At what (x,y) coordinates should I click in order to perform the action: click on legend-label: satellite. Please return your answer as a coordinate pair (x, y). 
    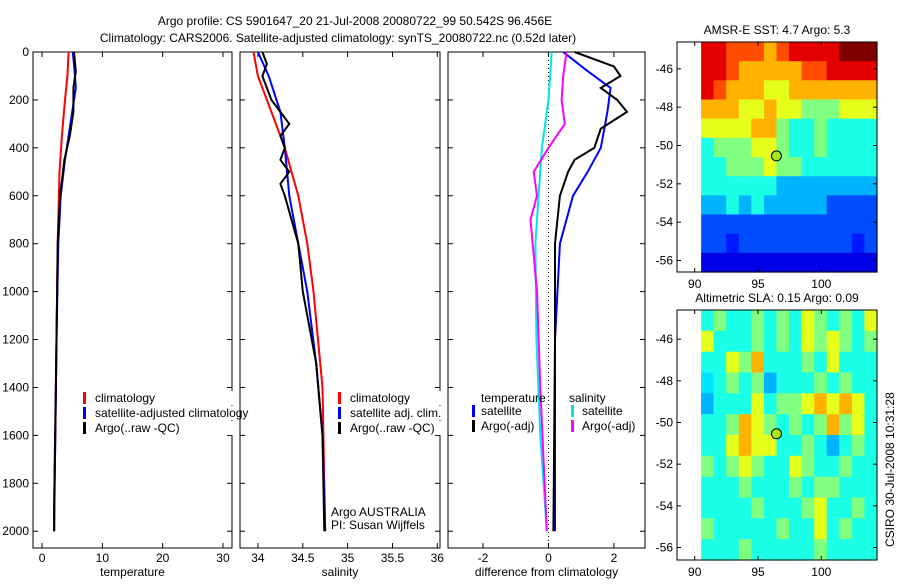
    Looking at the image, I should click on (602, 411).